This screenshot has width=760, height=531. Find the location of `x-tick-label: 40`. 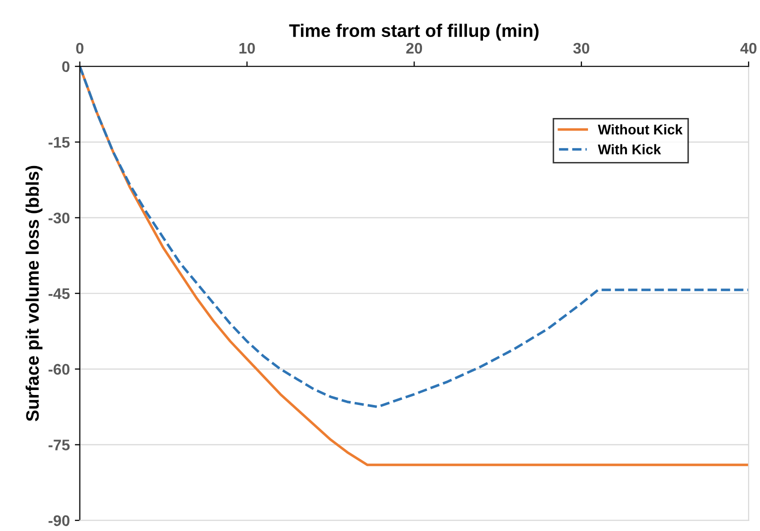

x-tick-label: 40 is located at coordinates (748, 48).